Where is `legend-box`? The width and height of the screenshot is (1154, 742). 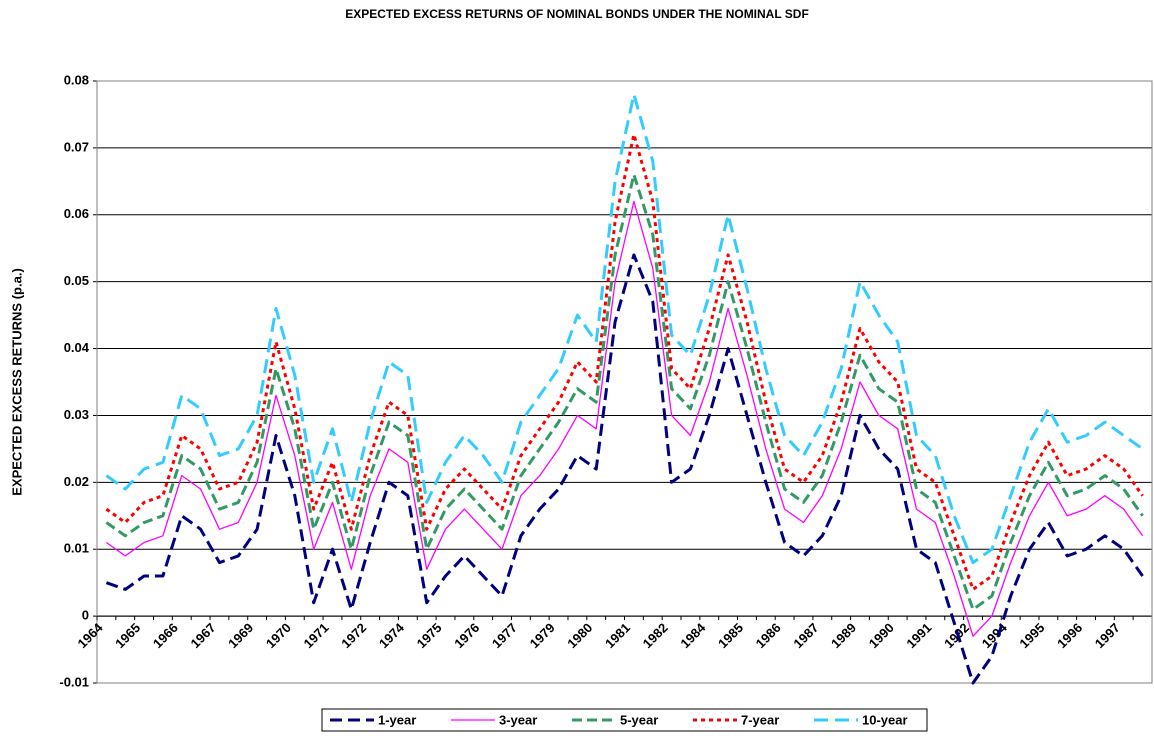 legend-box is located at coordinates (624, 720).